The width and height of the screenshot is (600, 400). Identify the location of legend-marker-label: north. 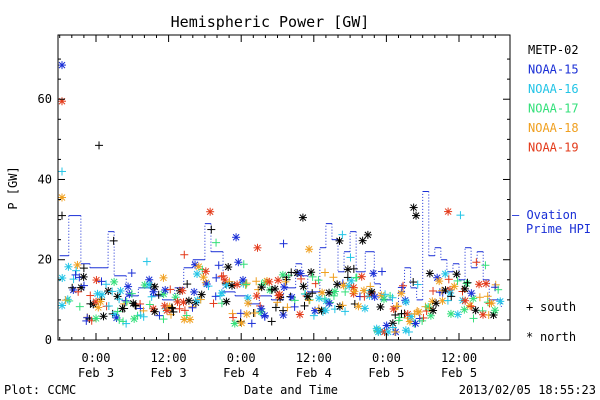
(558, 337).